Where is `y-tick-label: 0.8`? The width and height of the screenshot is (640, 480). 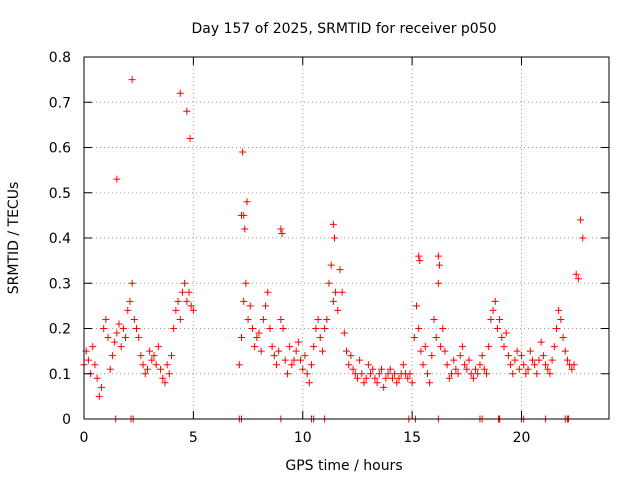 y-tick-label: 0.8 is located at coordinates (60, 58).